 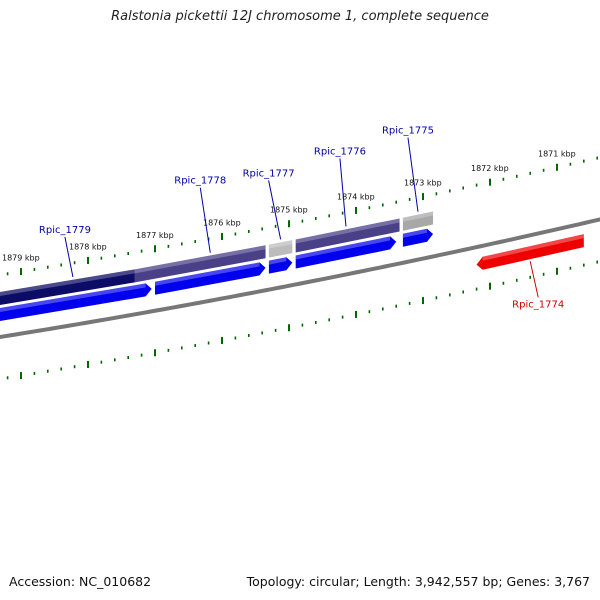 I want to click on tick-label: 1871 kbp, so click(x=557, y=153).